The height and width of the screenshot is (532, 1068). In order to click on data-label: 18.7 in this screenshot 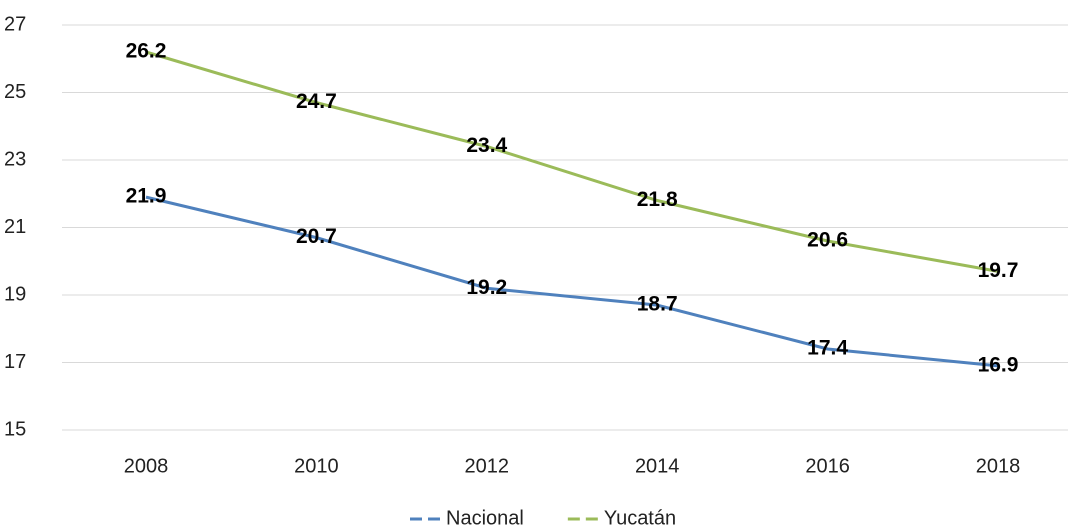, I will do `click(657, 304)`.